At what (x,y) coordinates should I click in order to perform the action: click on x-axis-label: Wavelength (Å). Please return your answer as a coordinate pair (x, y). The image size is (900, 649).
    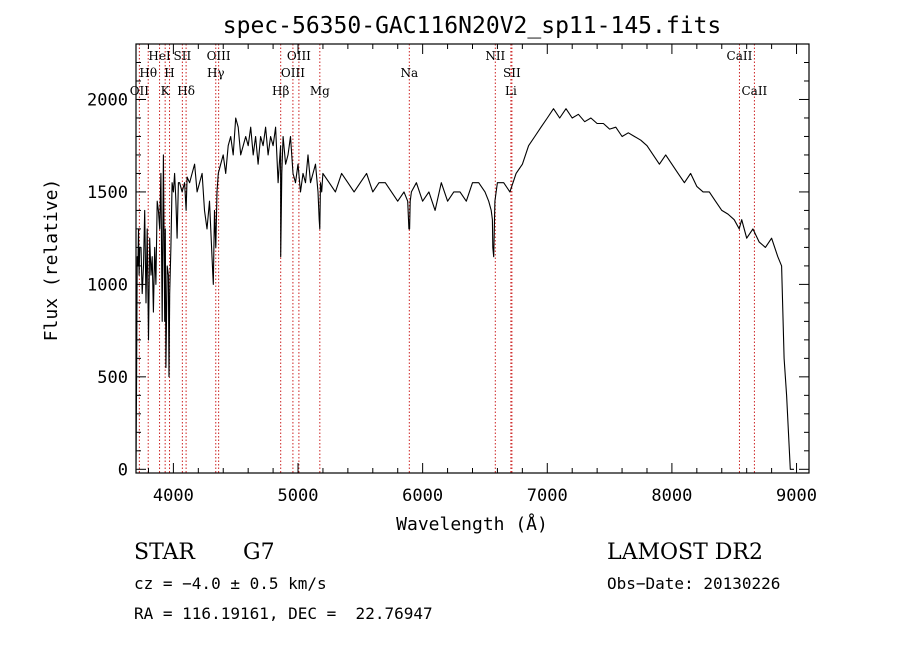
    Looking at the image, I should click on (472, 524).